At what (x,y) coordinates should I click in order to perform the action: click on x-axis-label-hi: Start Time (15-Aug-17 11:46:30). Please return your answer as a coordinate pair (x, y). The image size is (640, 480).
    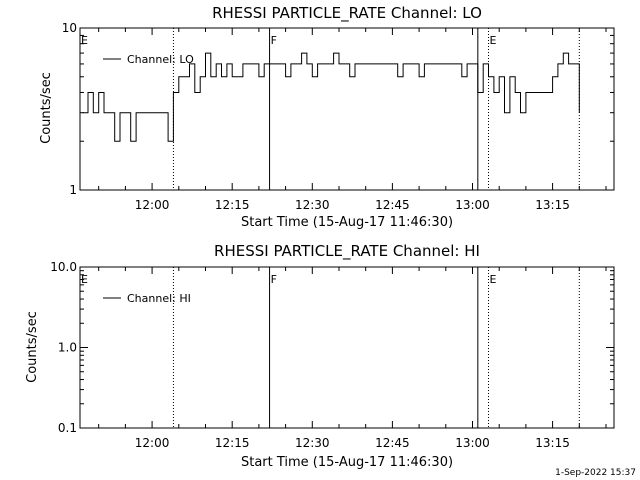
    Looking at the image, I should click on (347, 462).